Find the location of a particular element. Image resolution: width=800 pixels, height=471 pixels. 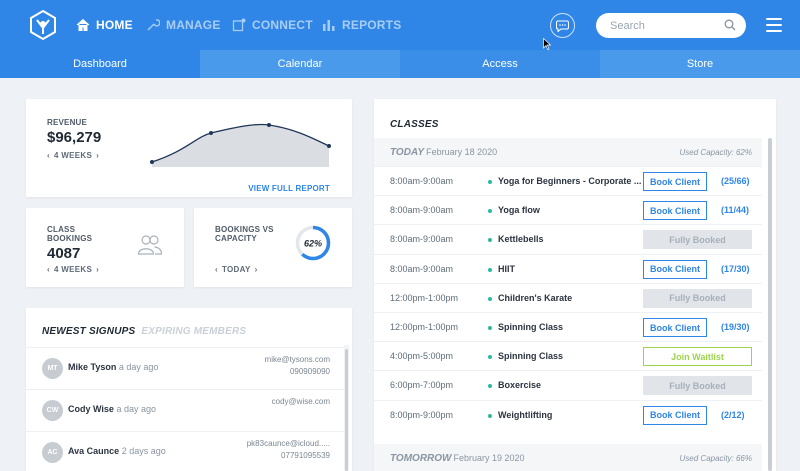

search-input is located at coordinates (671, 25).